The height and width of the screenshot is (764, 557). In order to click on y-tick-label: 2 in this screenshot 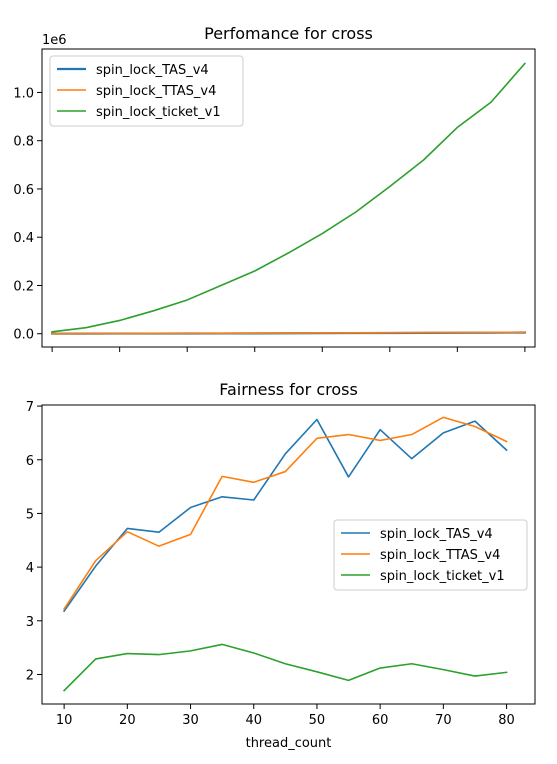, I will do `click(30, 675)`.